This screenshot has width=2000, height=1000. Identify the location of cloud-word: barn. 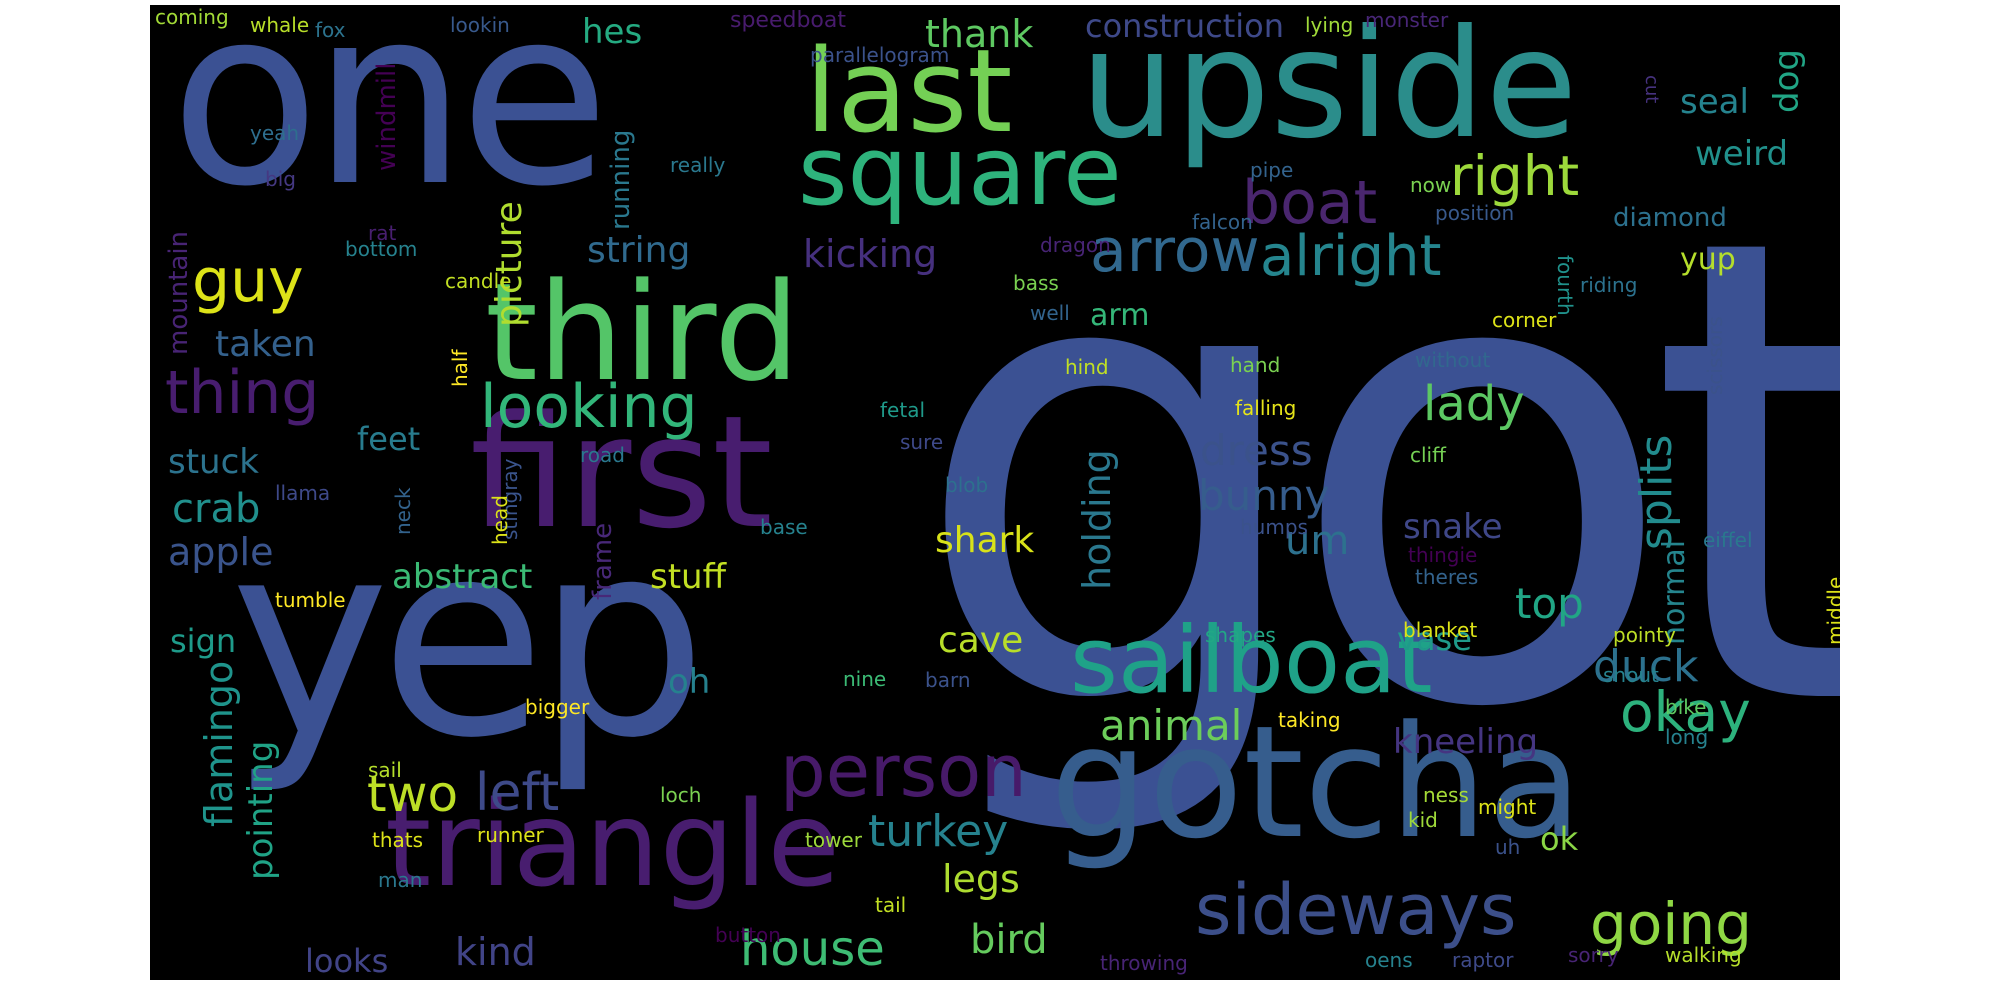
(948, 680).